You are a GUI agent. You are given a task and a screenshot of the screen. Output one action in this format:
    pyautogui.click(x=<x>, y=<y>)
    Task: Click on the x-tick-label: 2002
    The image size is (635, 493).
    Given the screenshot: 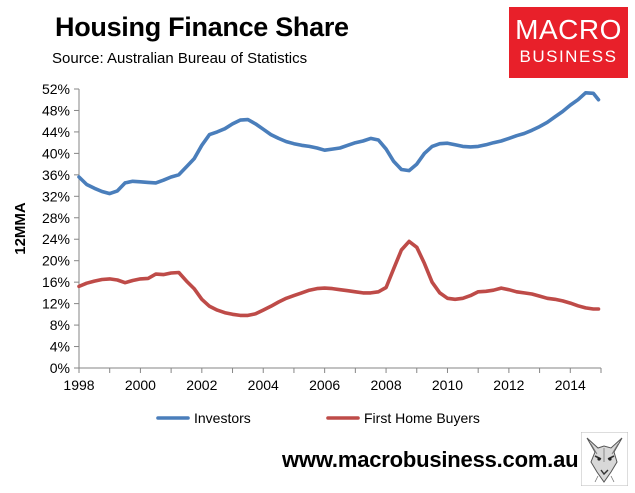 What is the action you would take?
    pyautogui.click(x=201, y=385)
    